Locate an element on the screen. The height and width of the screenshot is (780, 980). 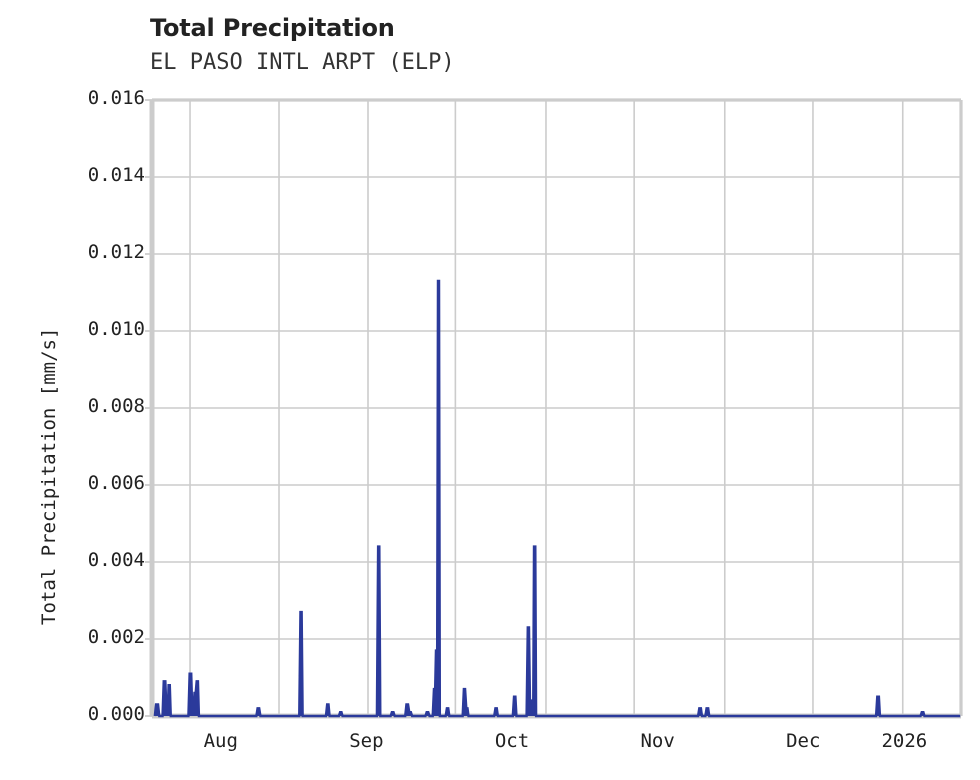
y-tick-label: 0.002 is located at coordinates (116, 637).